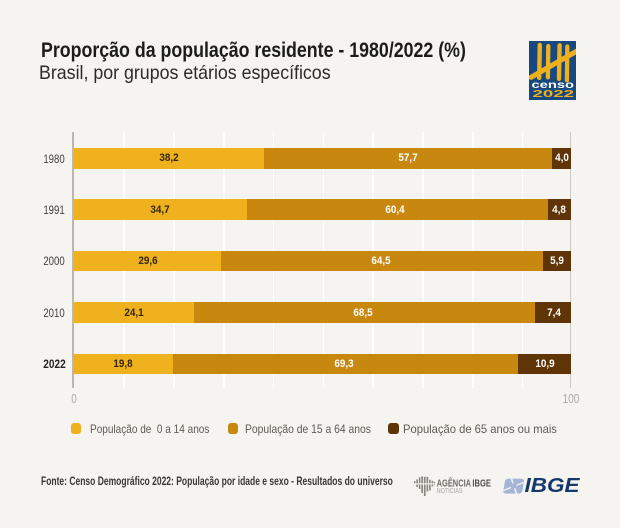 This screenshot has width=620, height=528. I want to click on svg-text: censo, so click(553, 85).